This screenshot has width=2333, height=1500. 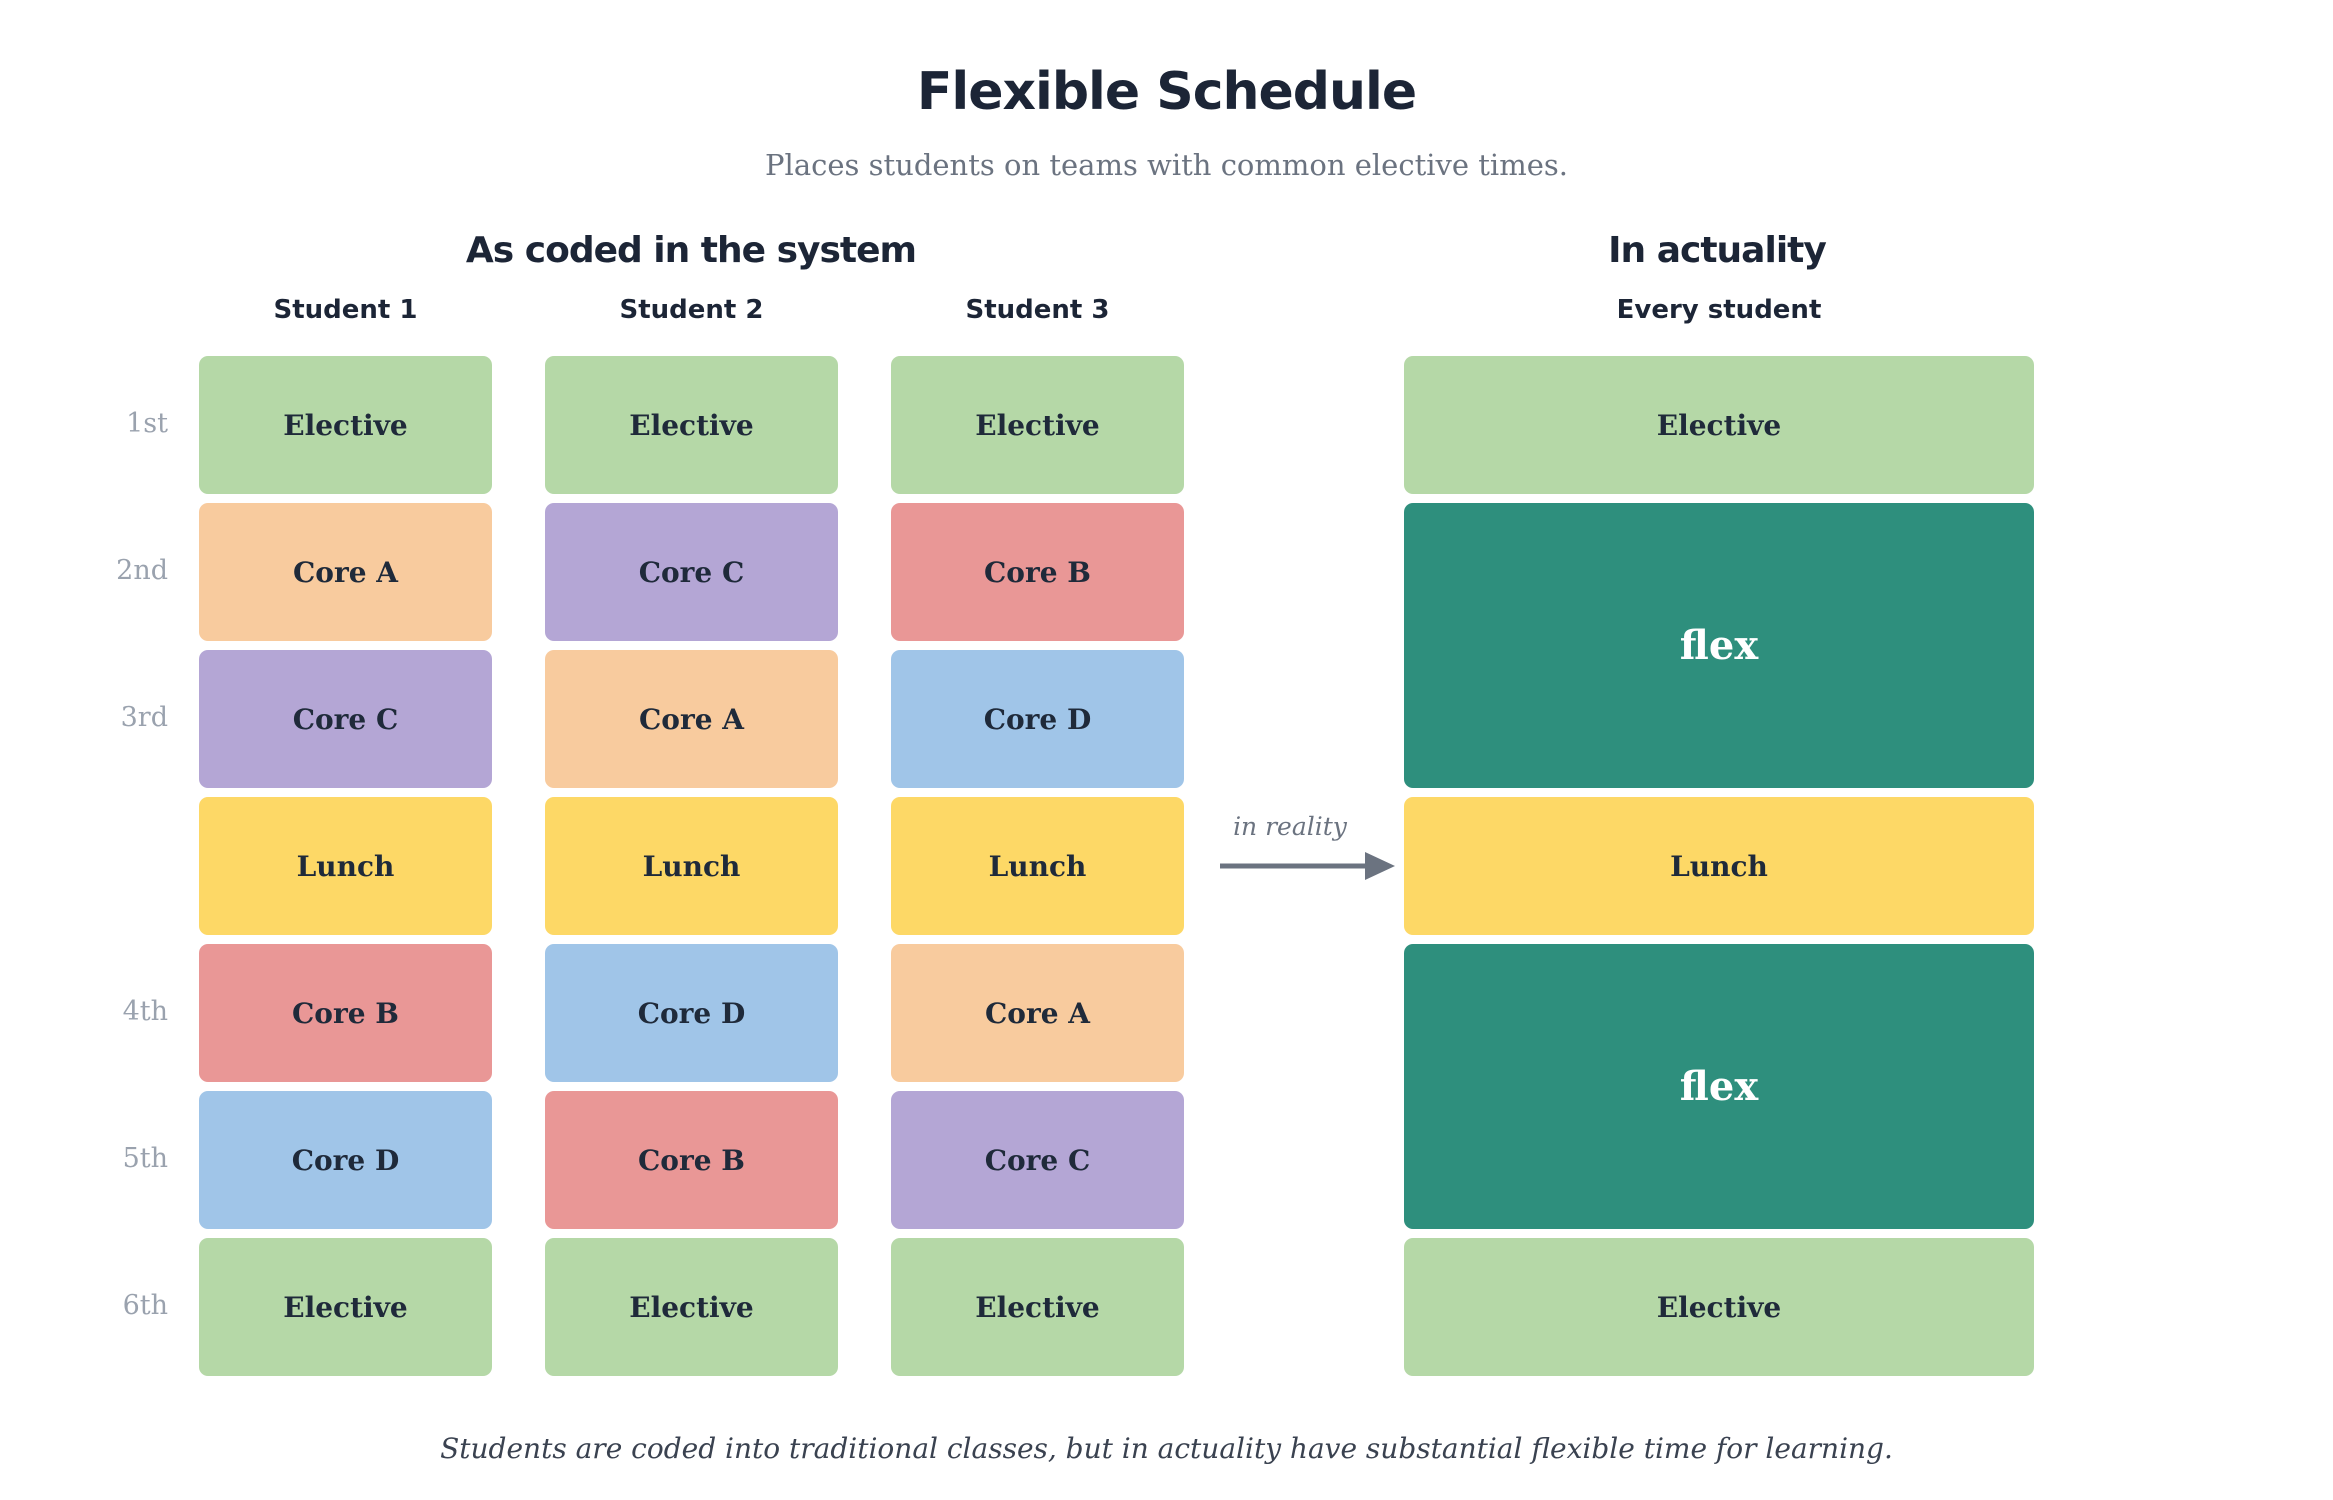 What do you see at coordinates (147, 423) in the screenshot?
I see `period-label-1st: 1st` at bounding box center [147, 423].